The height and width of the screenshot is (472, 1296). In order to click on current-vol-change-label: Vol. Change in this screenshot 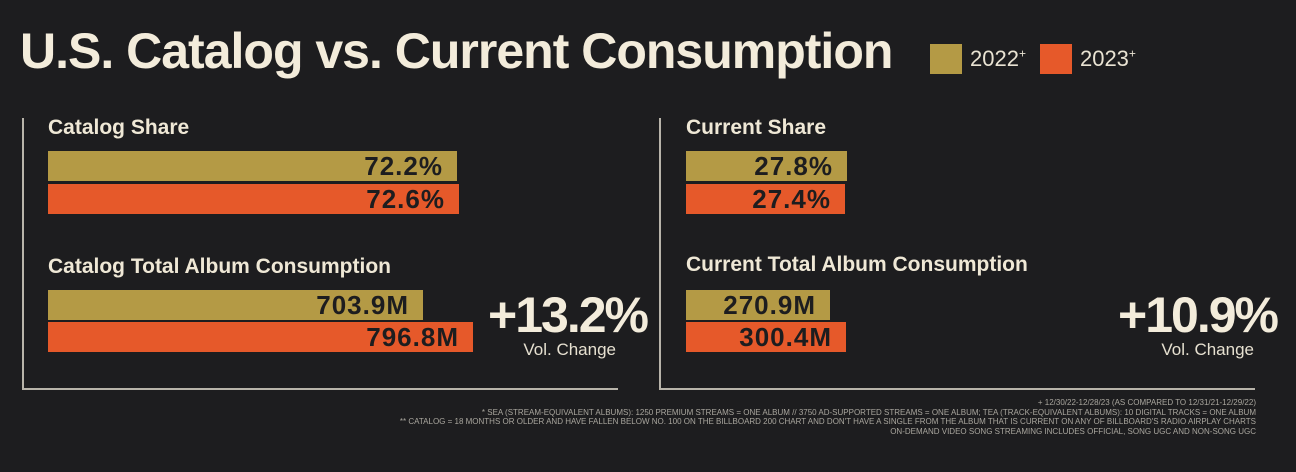, I will do `click(1207, 349)`.